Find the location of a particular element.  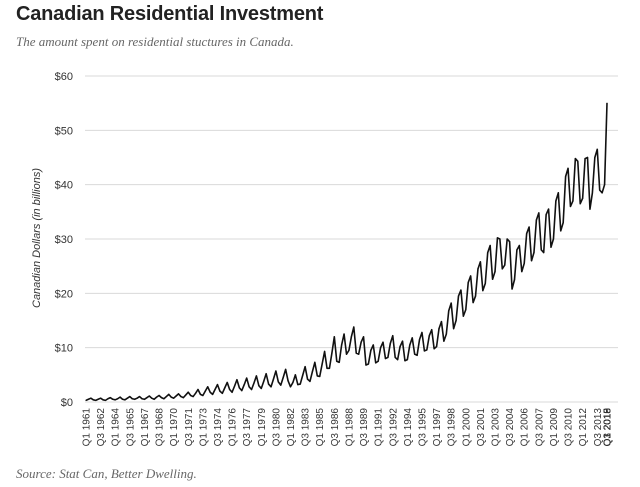

x-tick-label: Q1 1979 is located at coordinates (262, 427).